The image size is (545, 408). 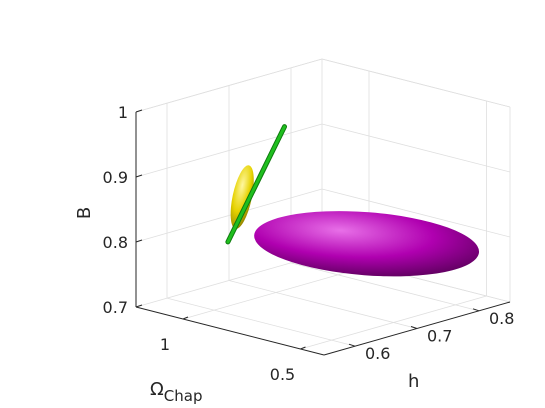 I want to click on z-tick-label-1: 0.8, so click(x=115, y=242).